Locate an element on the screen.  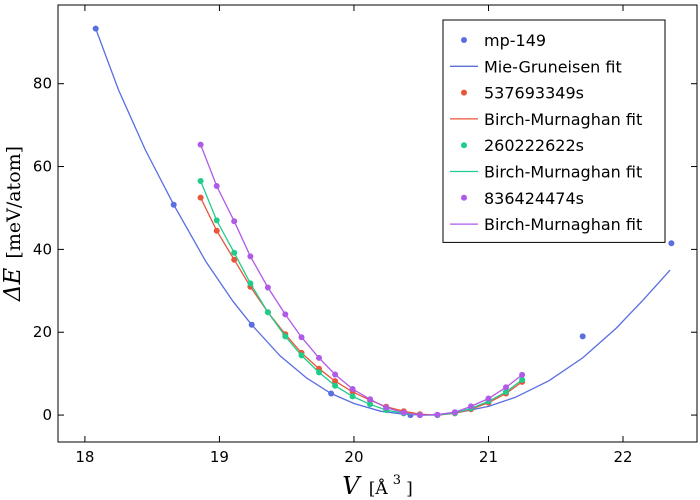
legend-label: 836424474s is located at coordinates (534, 198).